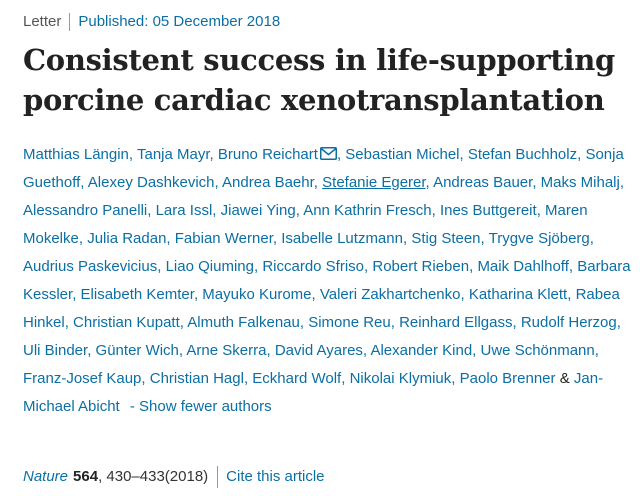 This screenshot has height=496, width=640. What do you see at coordinates (209, 266) in the screenshot?
I see `author-link: Liao Qiuming` at bounding box center [209, 266].